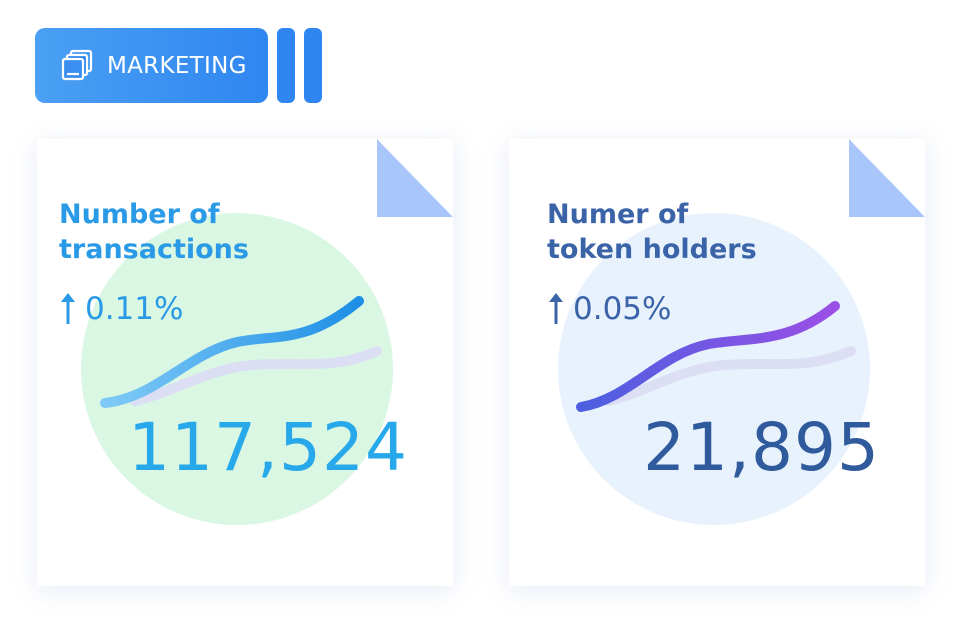 This screenshot has height=639, width=960. I want to click on layers-icon, so click(77, 64).